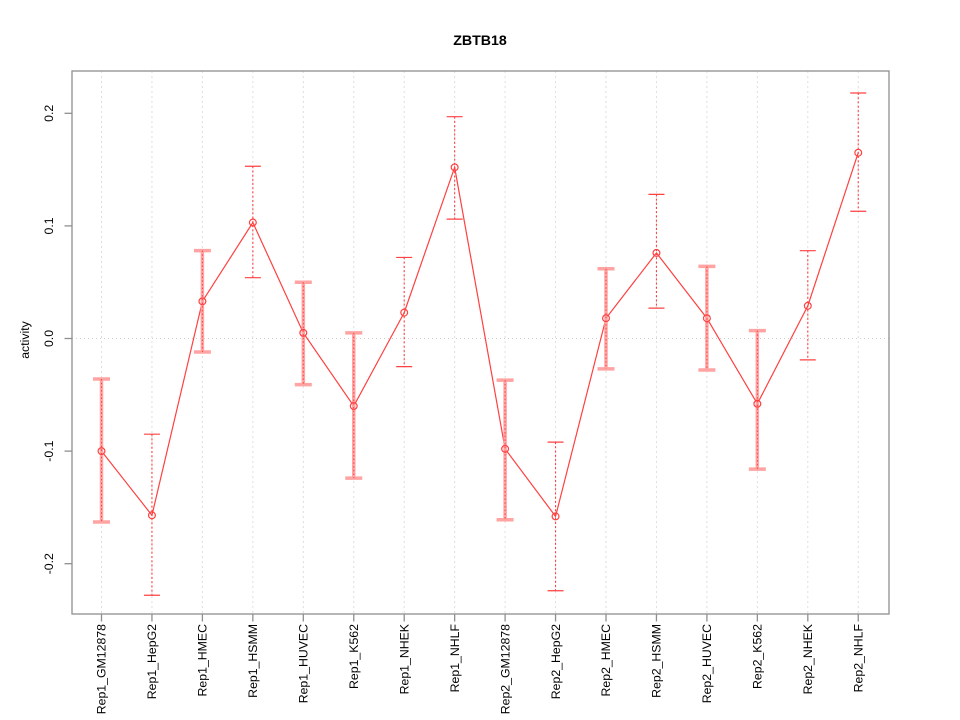 The height and width of the screenshot is (720, 960). Describe the element at coordinates (49, 450) in the screenshot. I see `y-tick-label: -0.1` at that location.